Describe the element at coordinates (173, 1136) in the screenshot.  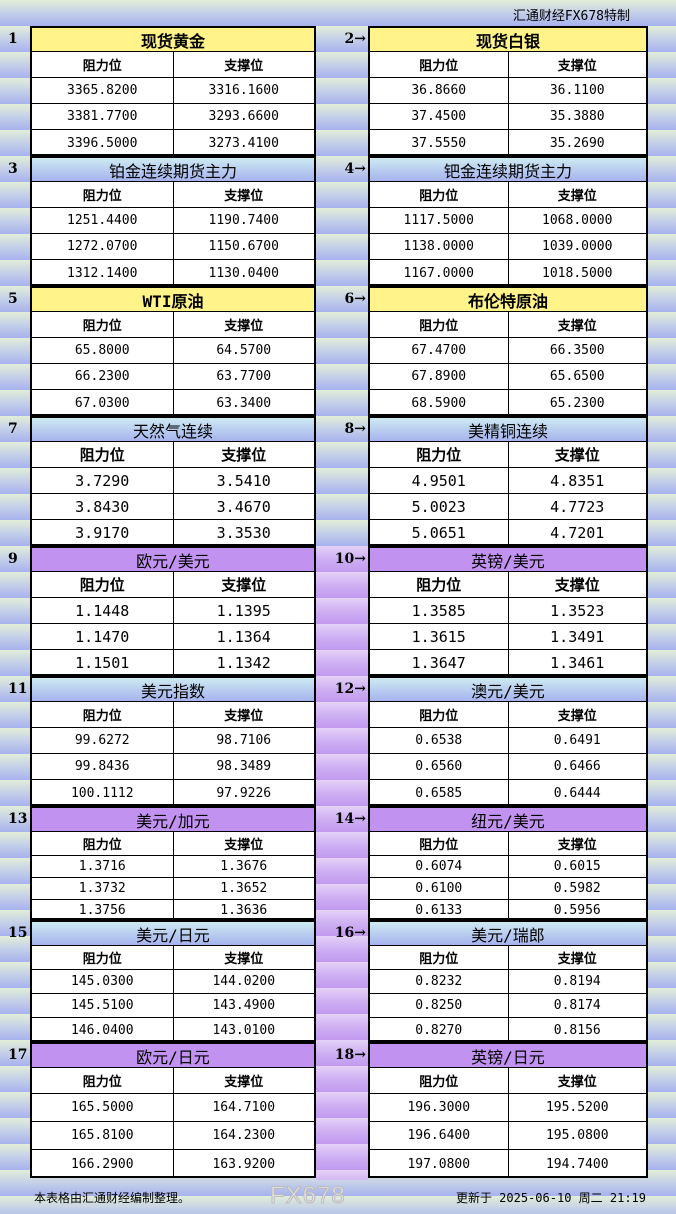
I see `table-row: 165.8100 164.2300` at that location.